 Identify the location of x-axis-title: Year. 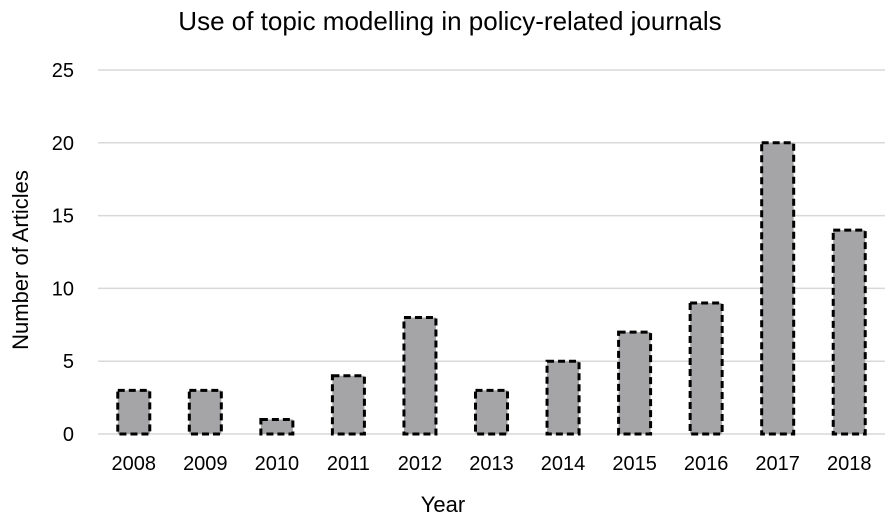
(443, 504).